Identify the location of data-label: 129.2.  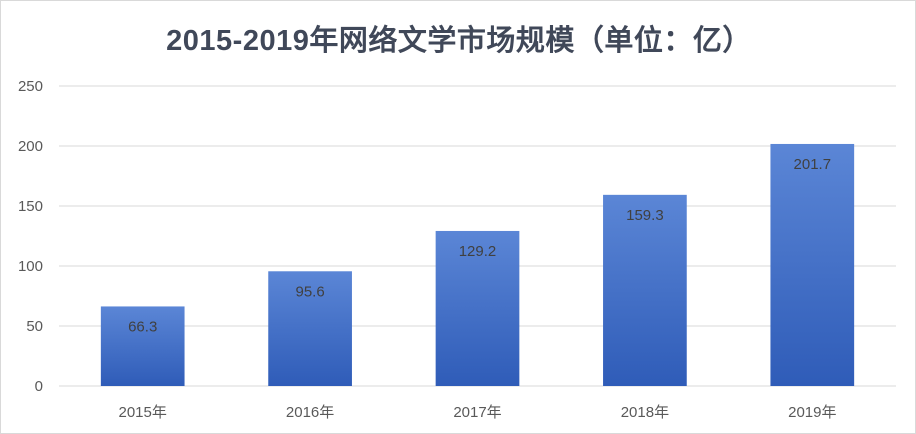
(478, 251).